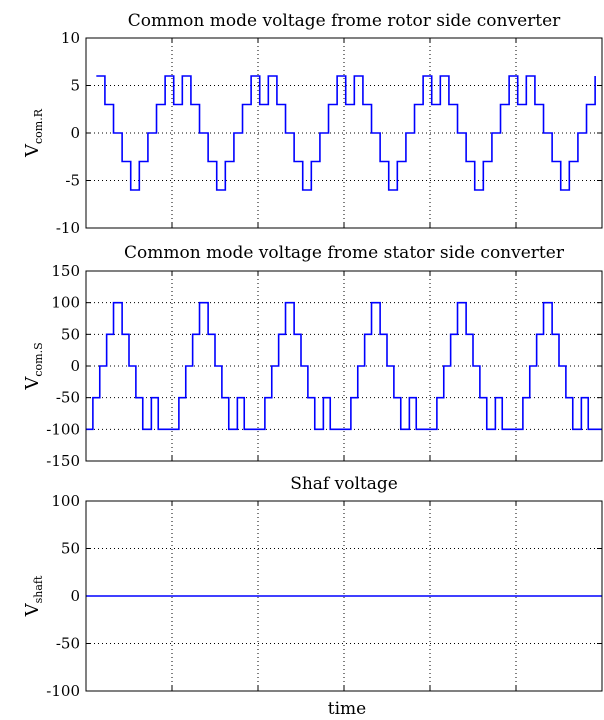 This screenshot has width=604, height=720. I want to click on y-axis-label: Vshaft, so click(33, 596).